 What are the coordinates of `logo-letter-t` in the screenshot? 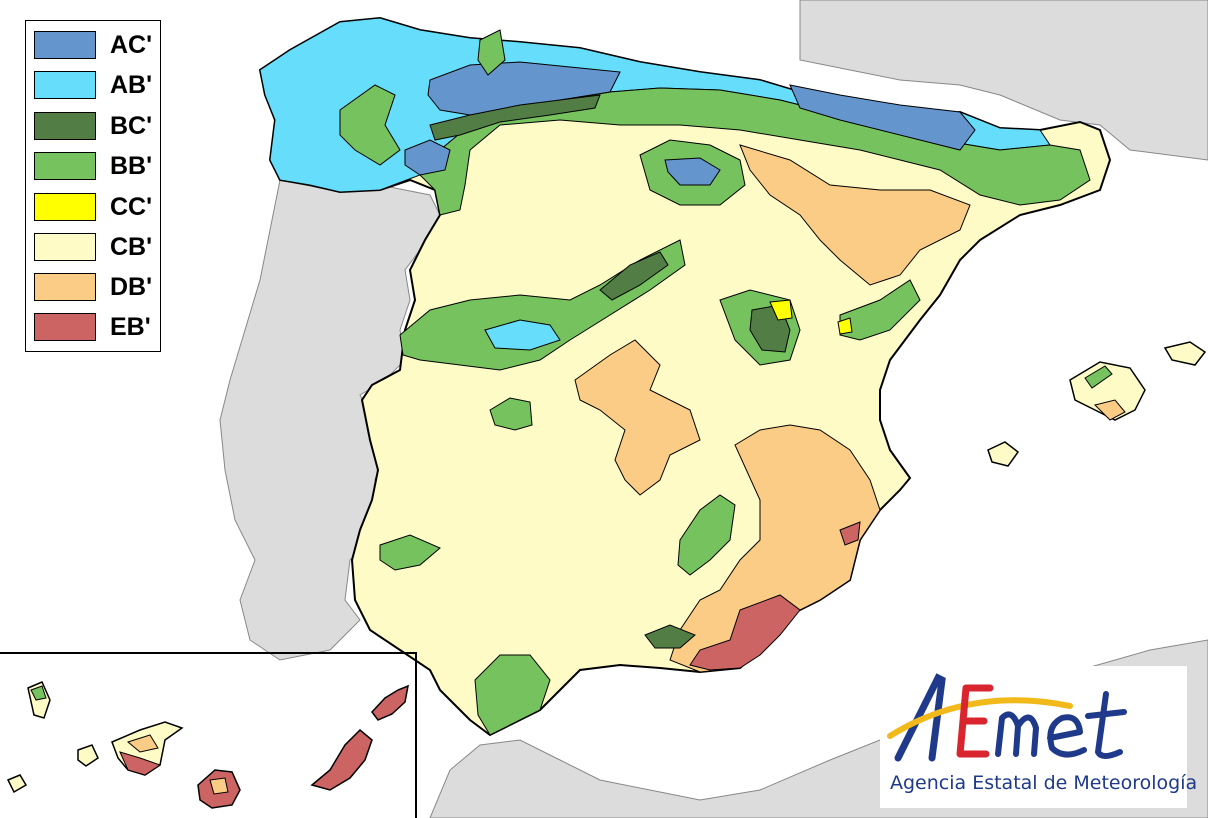 It's located at (1106, 725).